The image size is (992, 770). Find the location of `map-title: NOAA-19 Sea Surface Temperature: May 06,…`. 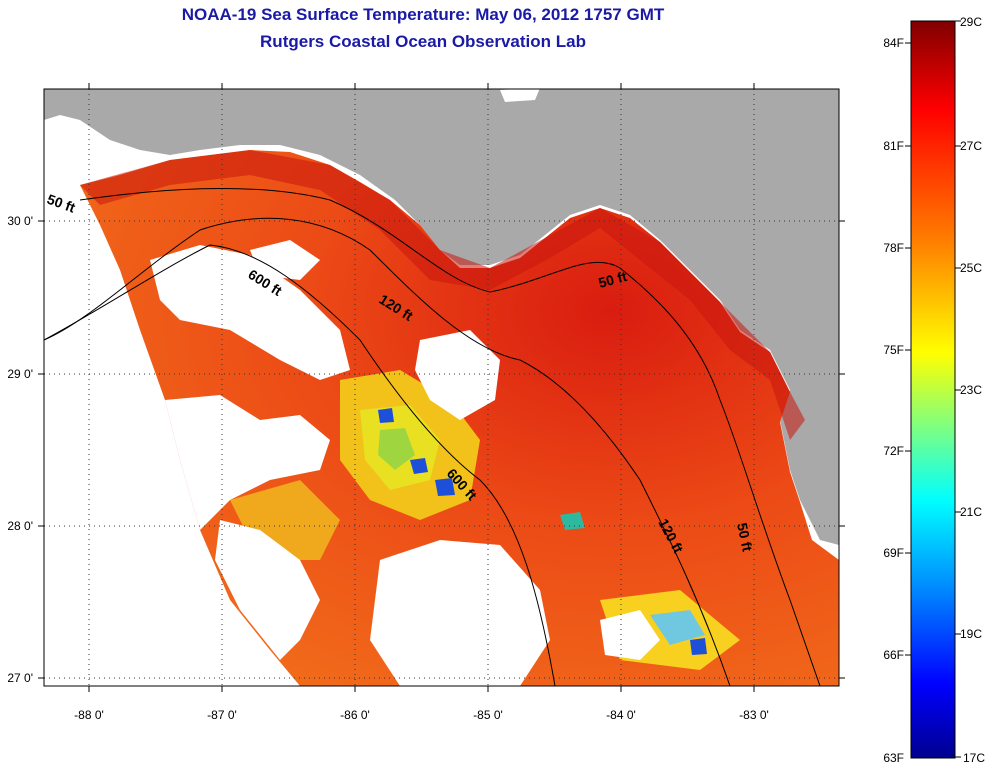

map-title: NOAA-19 Sea Surface Temperature: May 06,… is located at coordinates (423, 14).